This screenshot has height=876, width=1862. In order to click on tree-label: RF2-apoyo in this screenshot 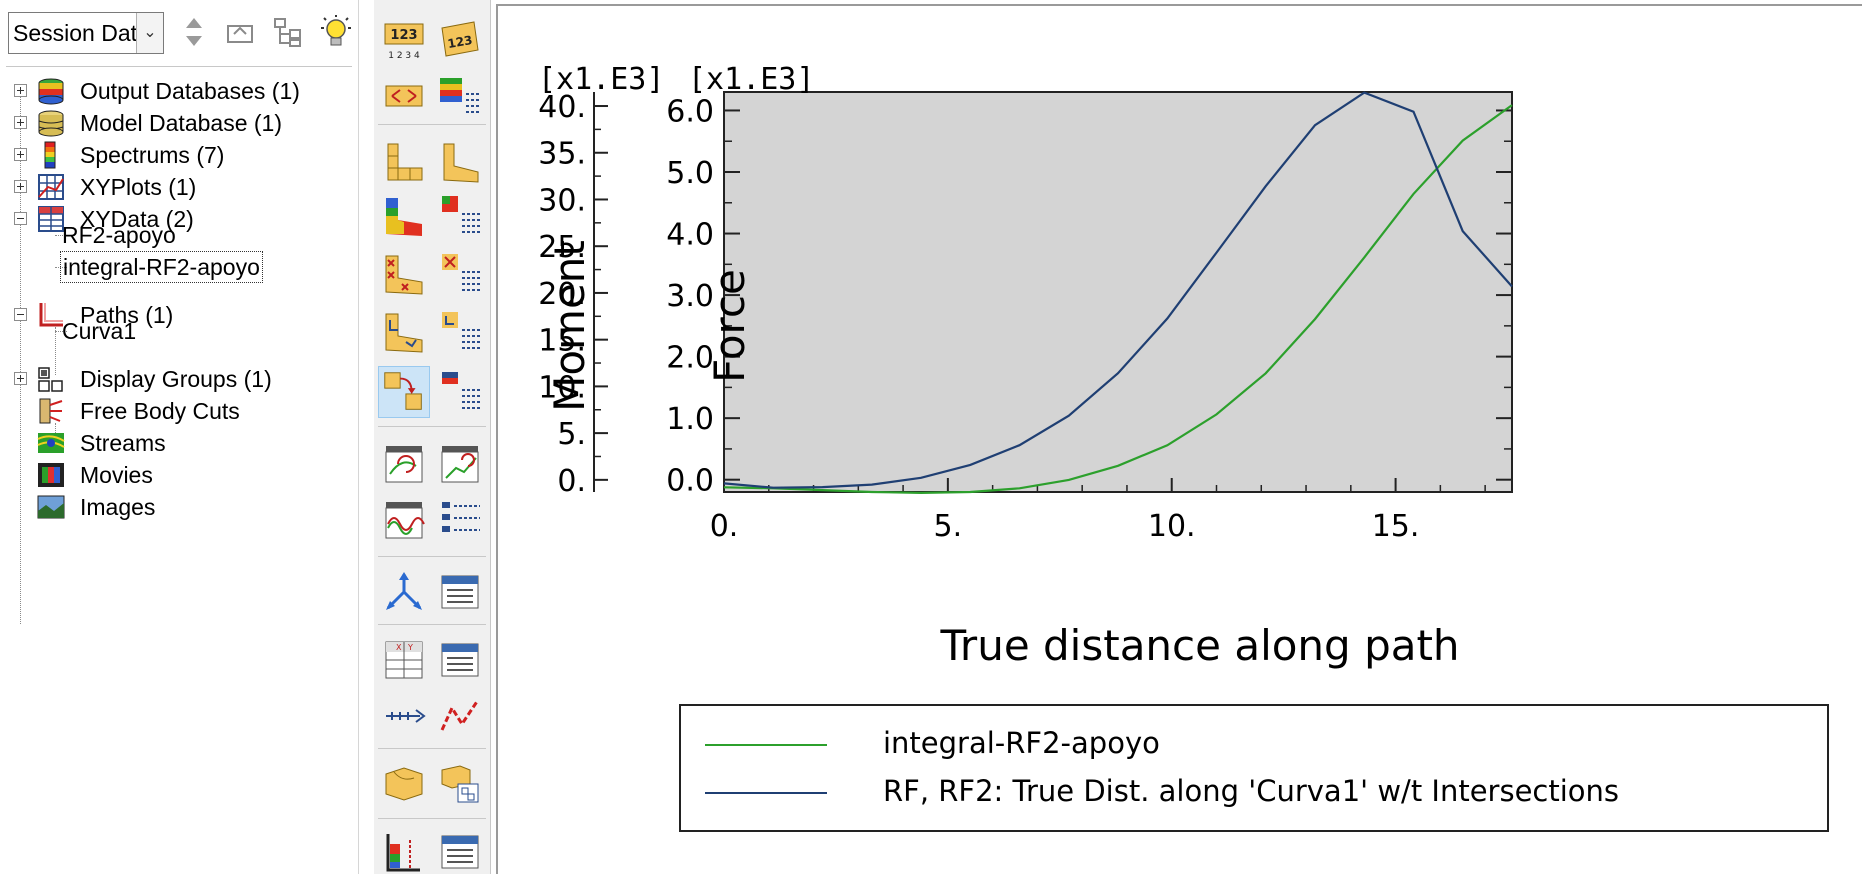, I will do `click(119, 235)`.